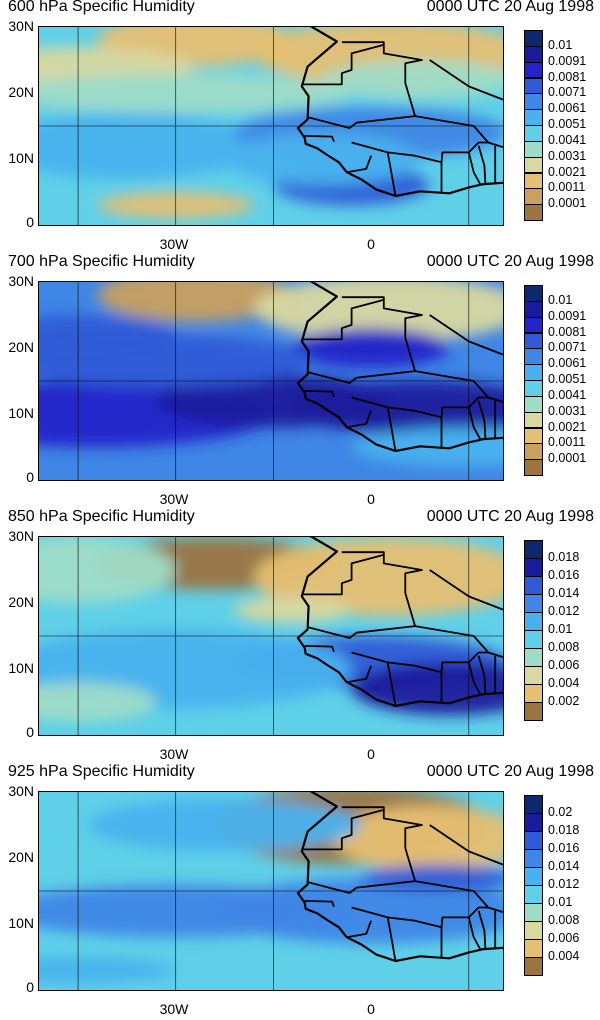  Describe the element at coordinates (21, 158) in the screenshot. I see `y-tick-label: 10N` at that location.